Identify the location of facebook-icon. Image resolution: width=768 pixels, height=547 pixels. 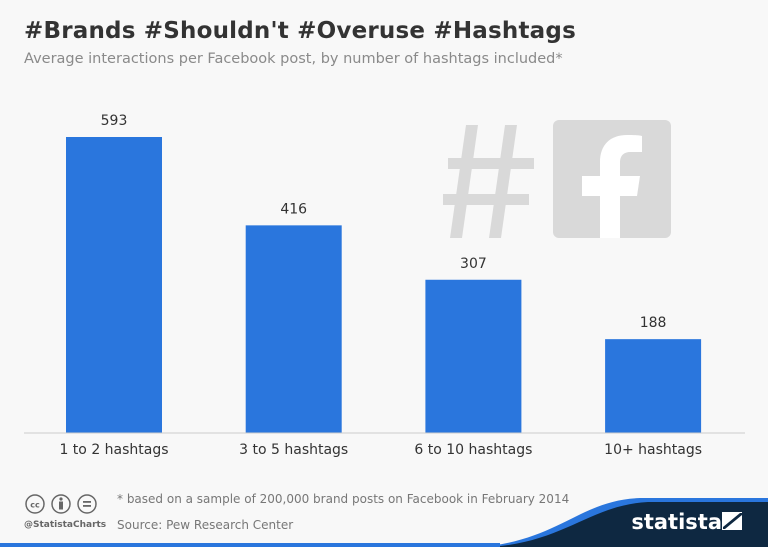
(612, 179).